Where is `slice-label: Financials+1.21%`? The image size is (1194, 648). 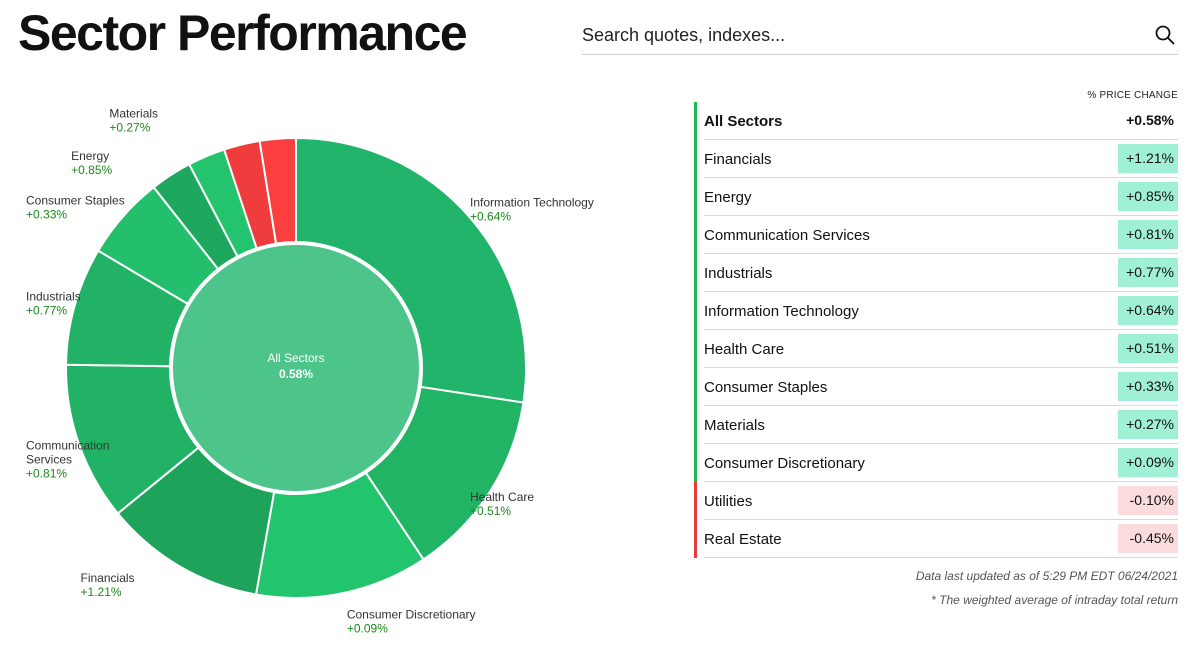
slice-label: Financials+1.21% is located at coordinates (108, 585).